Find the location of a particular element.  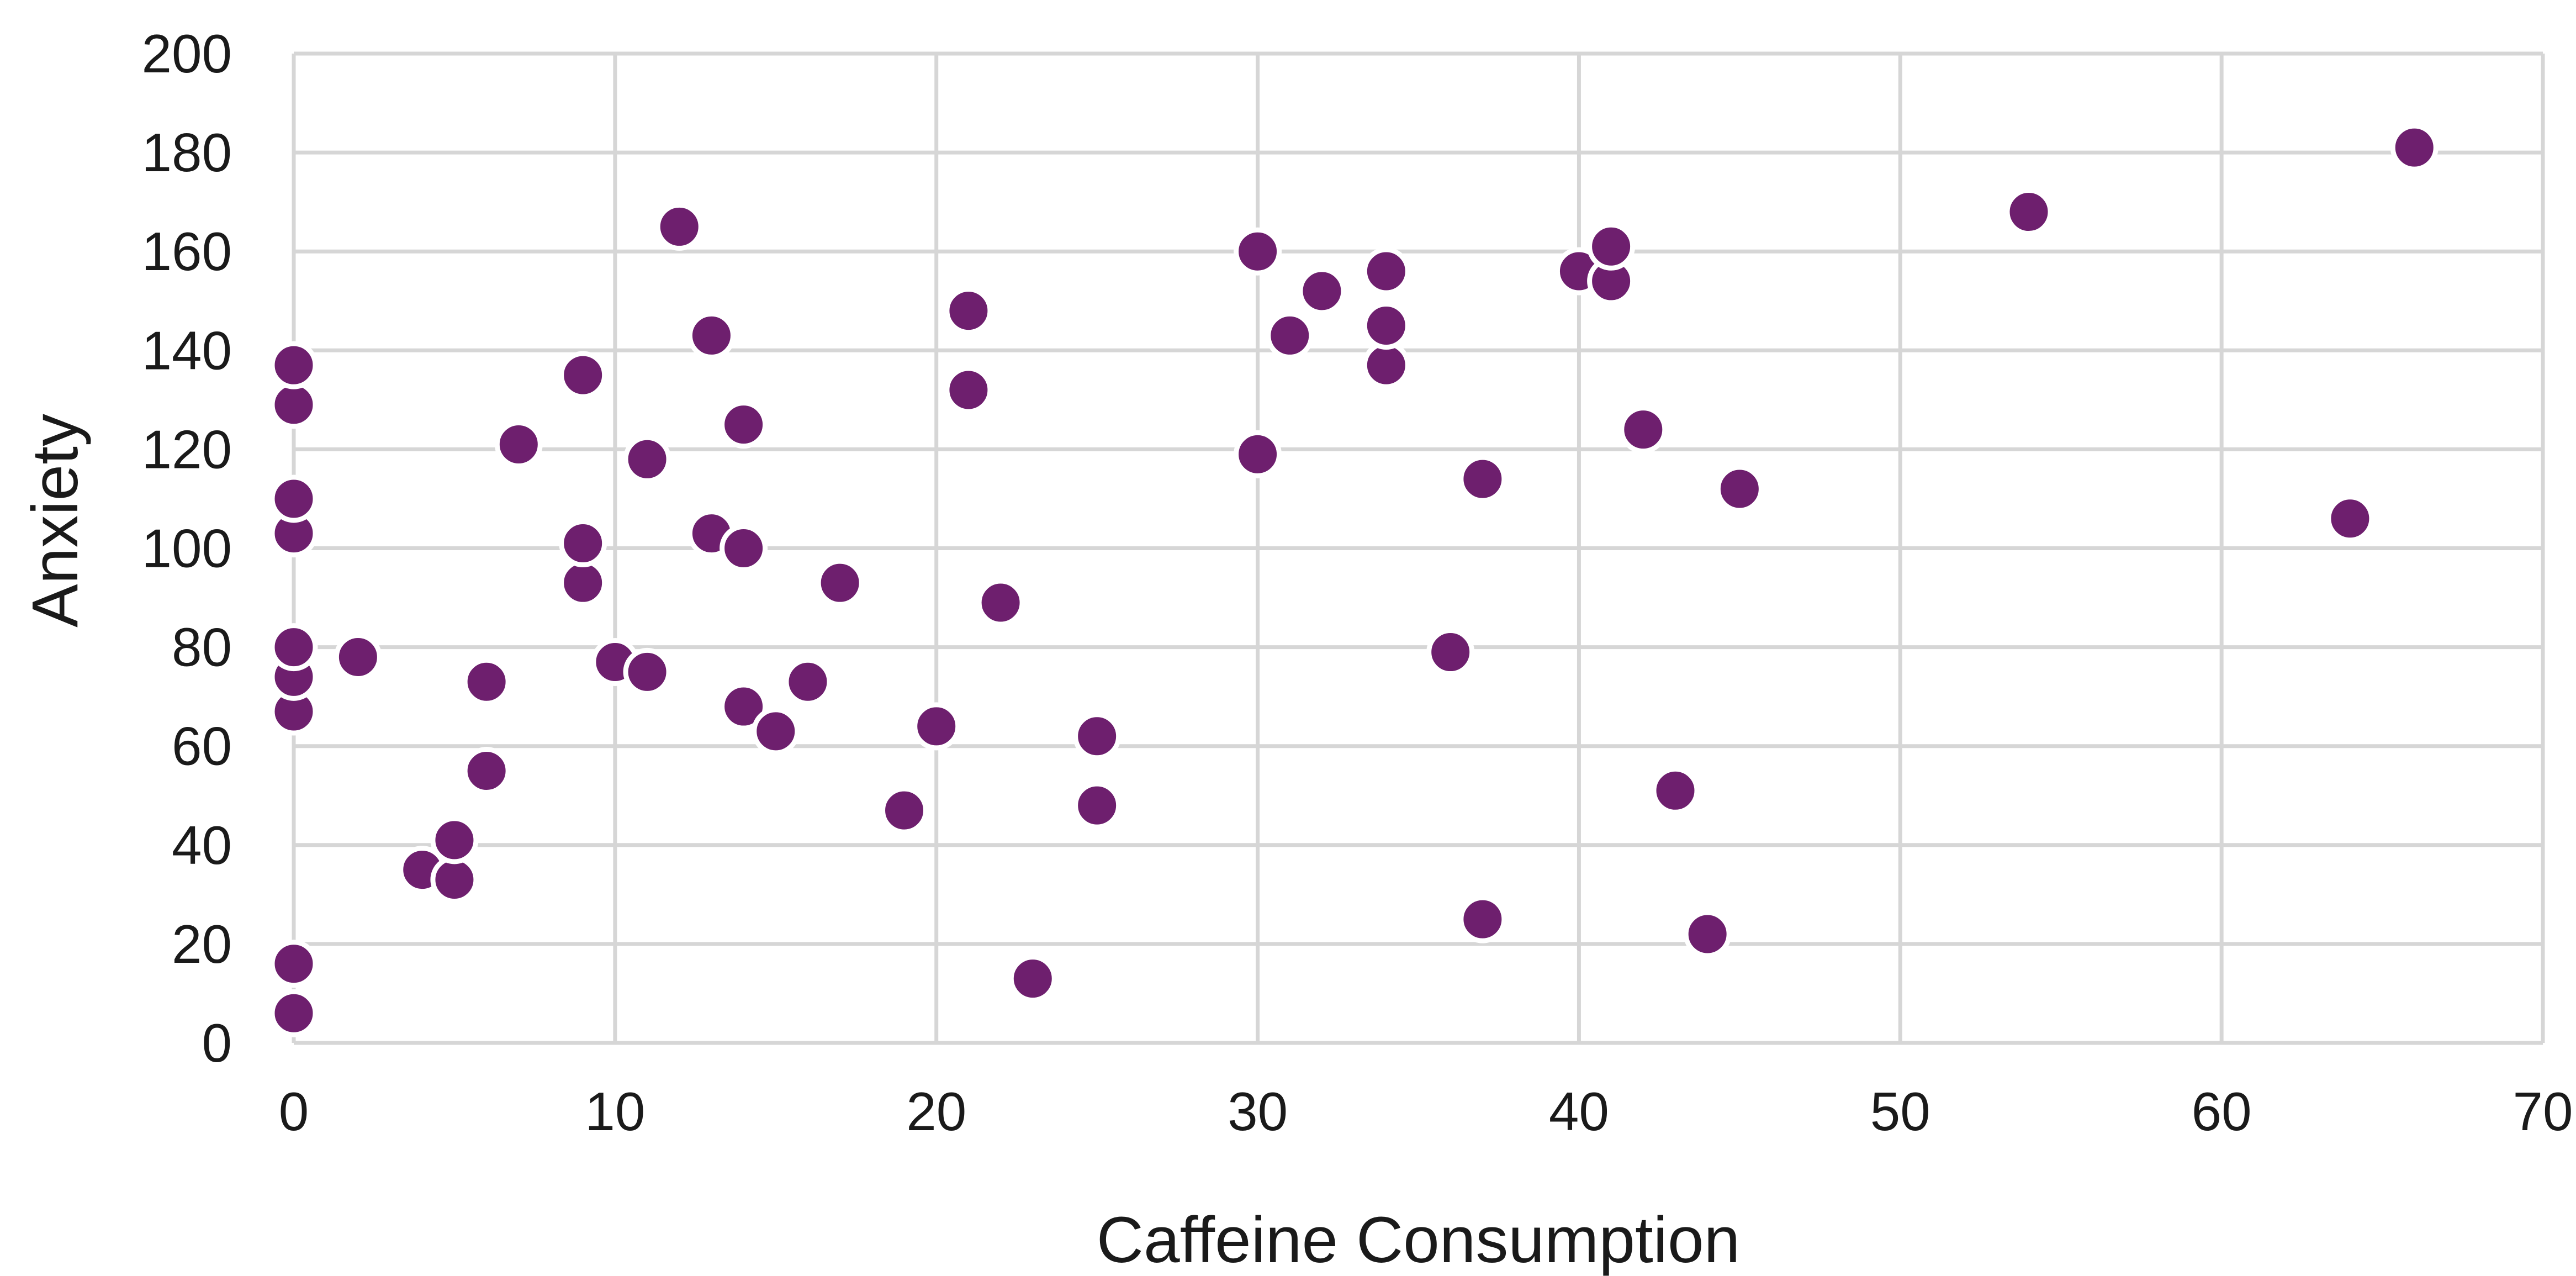

x-tick-label: 30 is located at coordinates (1258, 1111).